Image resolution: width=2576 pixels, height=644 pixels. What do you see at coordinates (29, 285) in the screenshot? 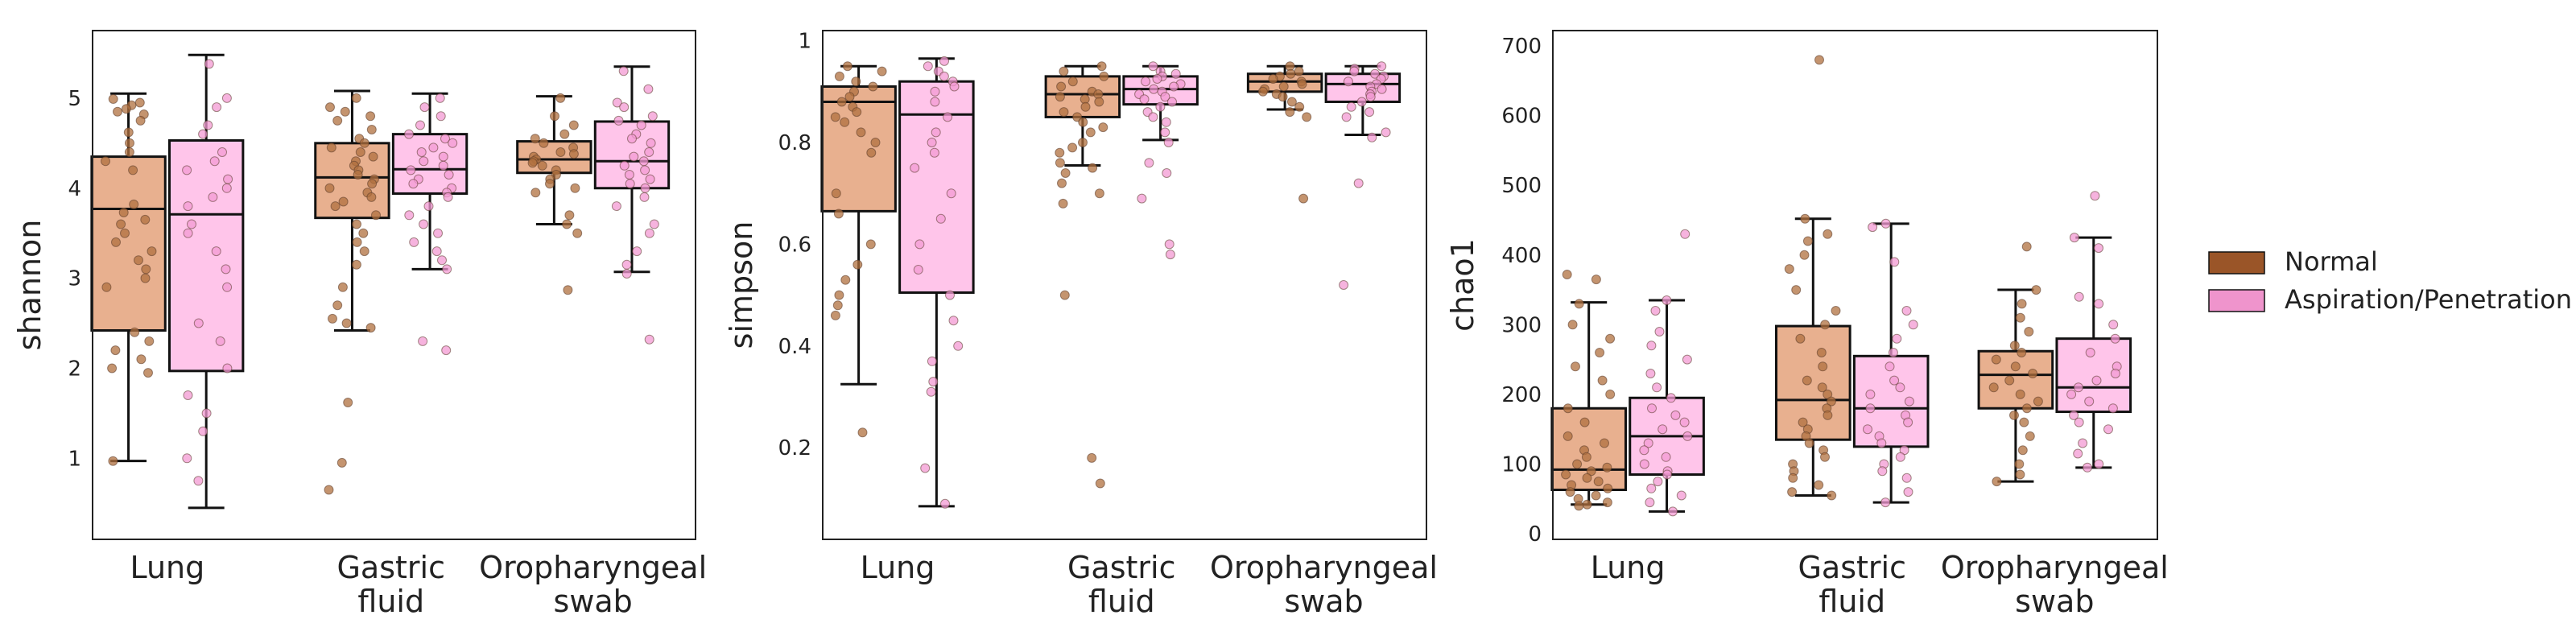
I see `y-axis-label: shannon` at bounding box center [29, 285].